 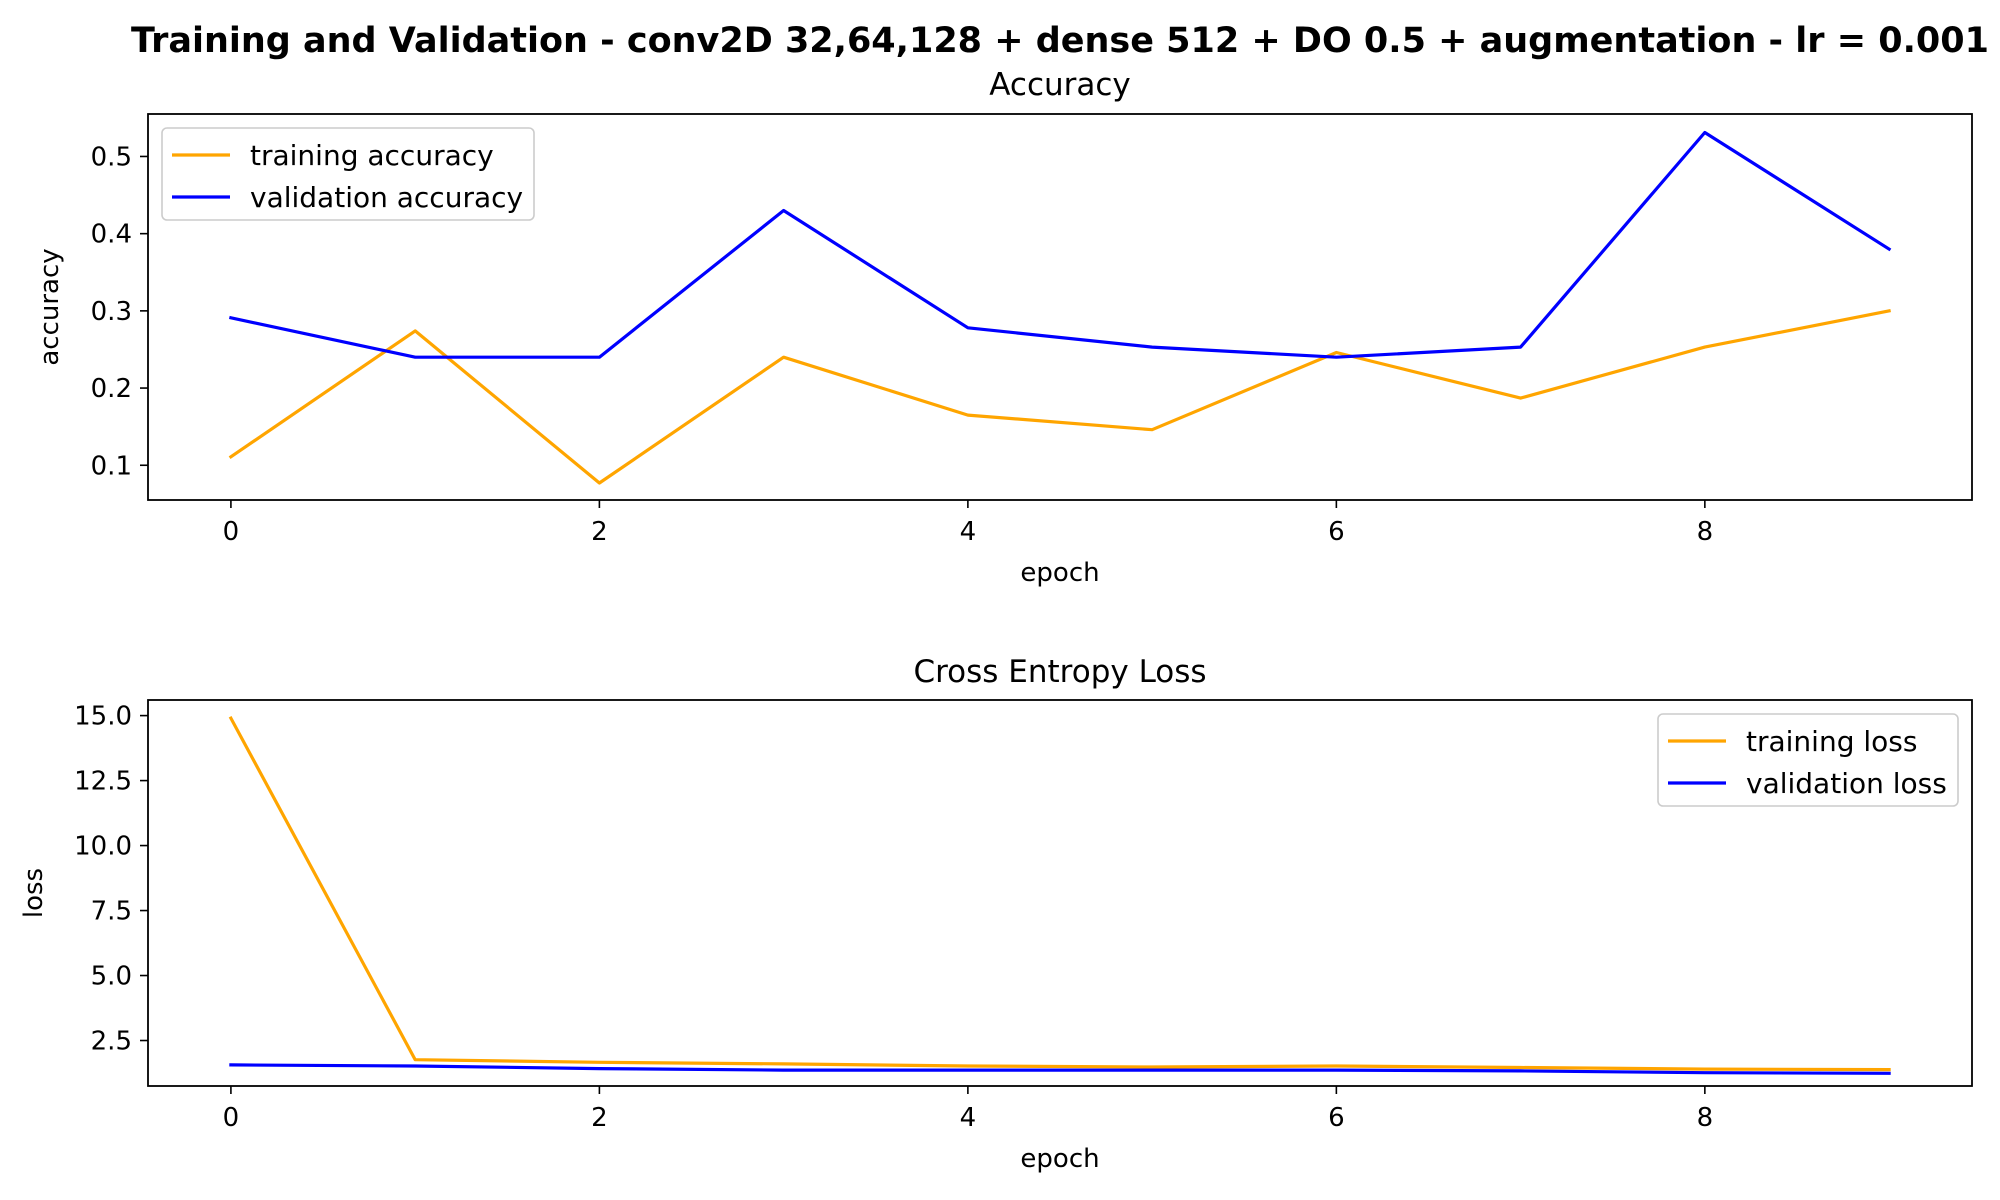 What do you see at coordinates (1060, 85) in the screenshot?
I see `accuracy-title: Accuracy` at bounding box center [1060, 85].